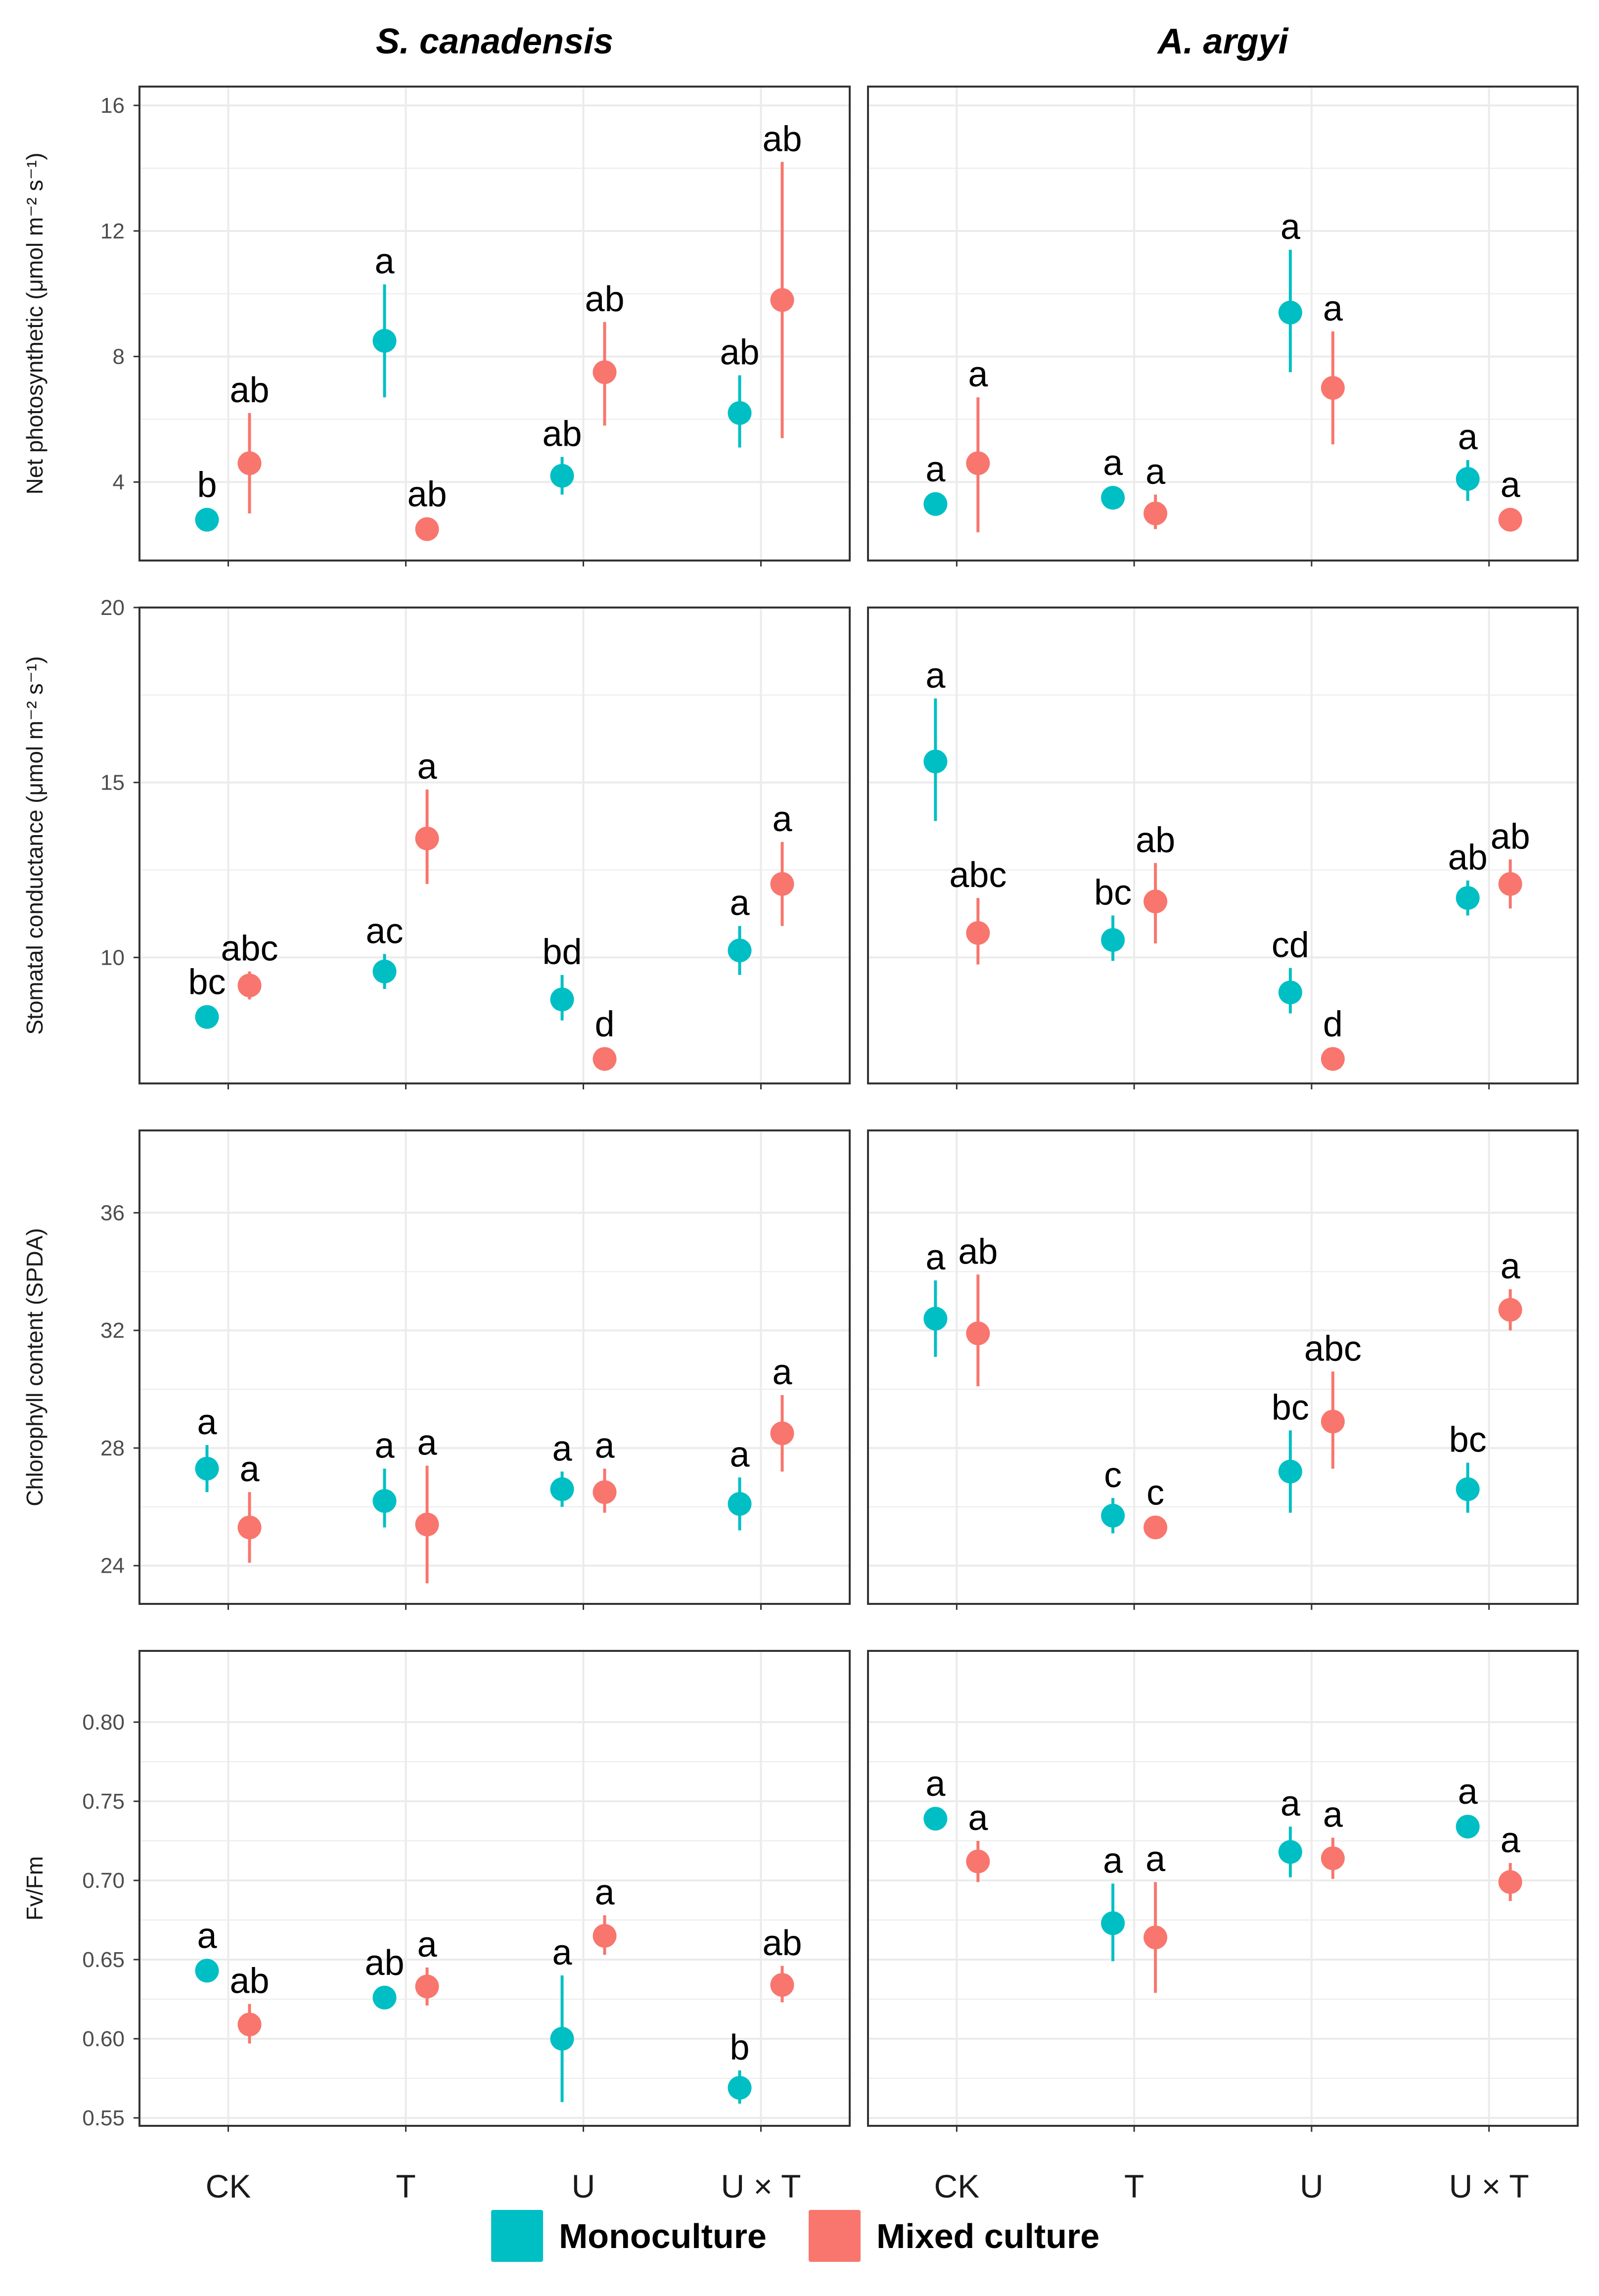 The width and height of the screenshot is (1599, 2296). I want to click on y-tick-label: 0.60, so click(103, 2039).